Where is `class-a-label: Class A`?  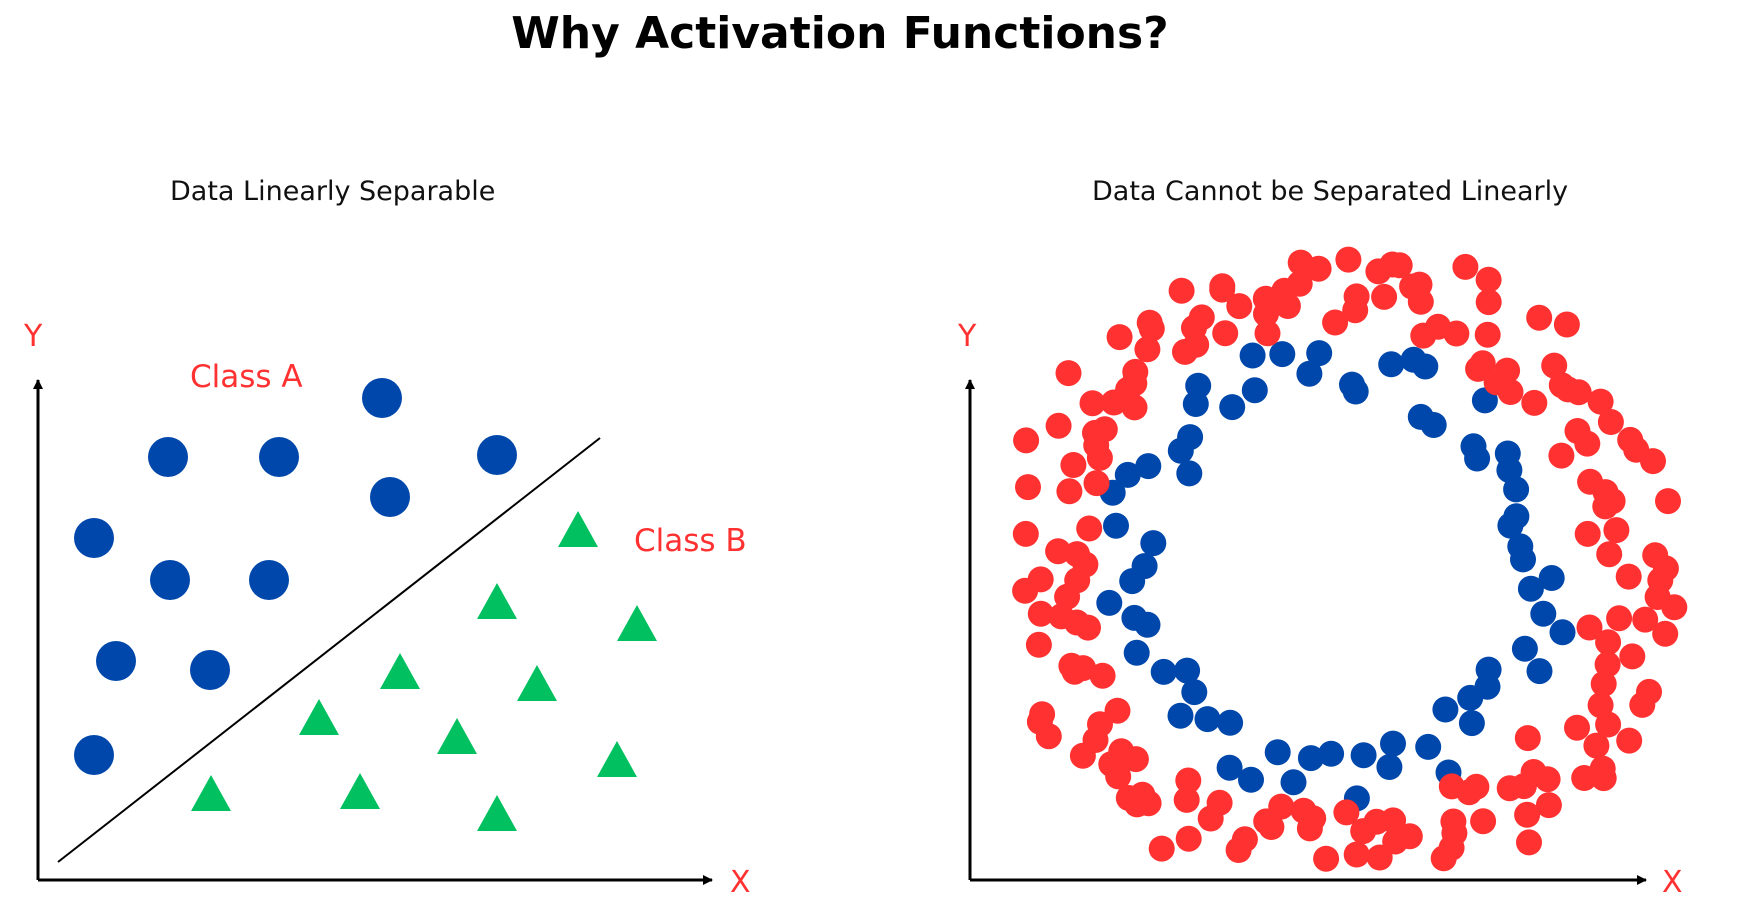
class-a-label: Class A is located at coordinates (246, 377).